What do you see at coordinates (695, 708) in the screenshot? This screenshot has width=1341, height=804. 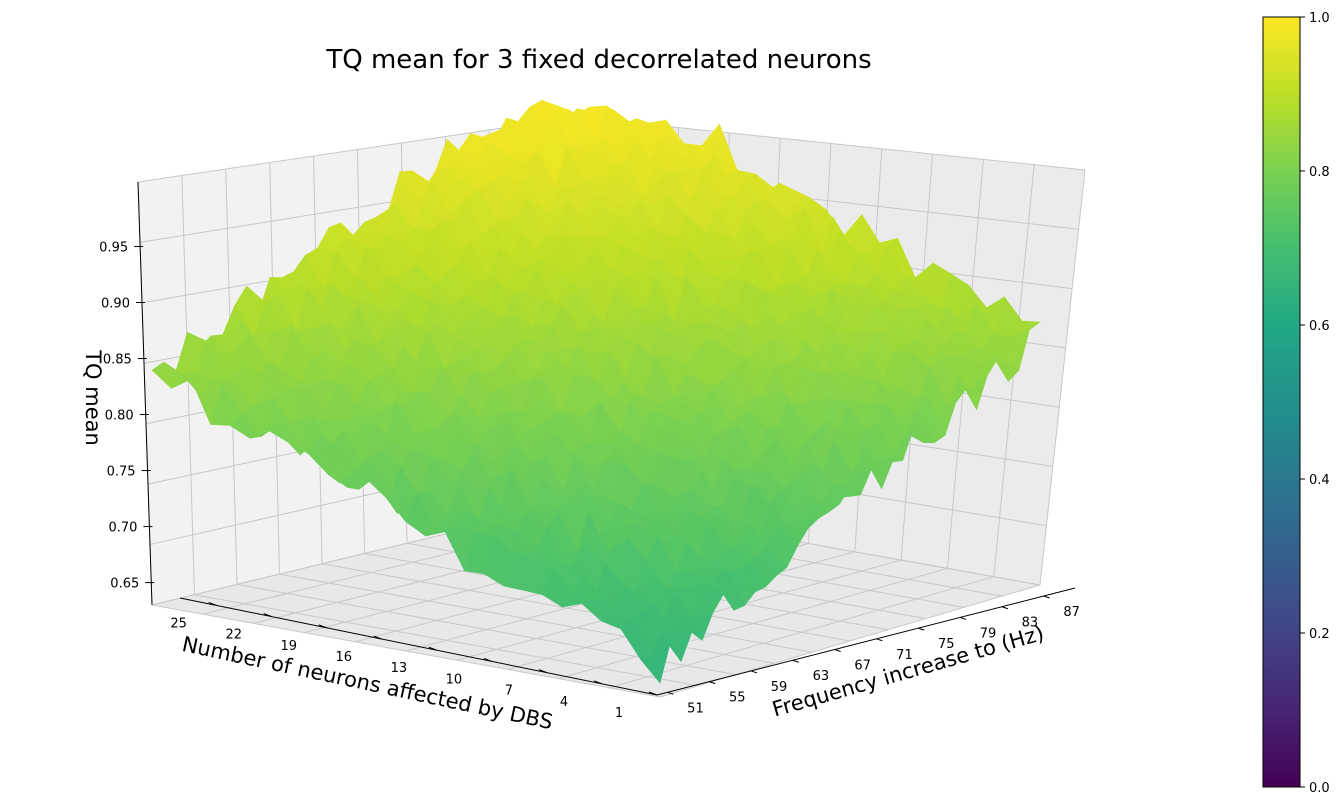 I see `y-tick-label: 51` at bounding box center [695, 708].